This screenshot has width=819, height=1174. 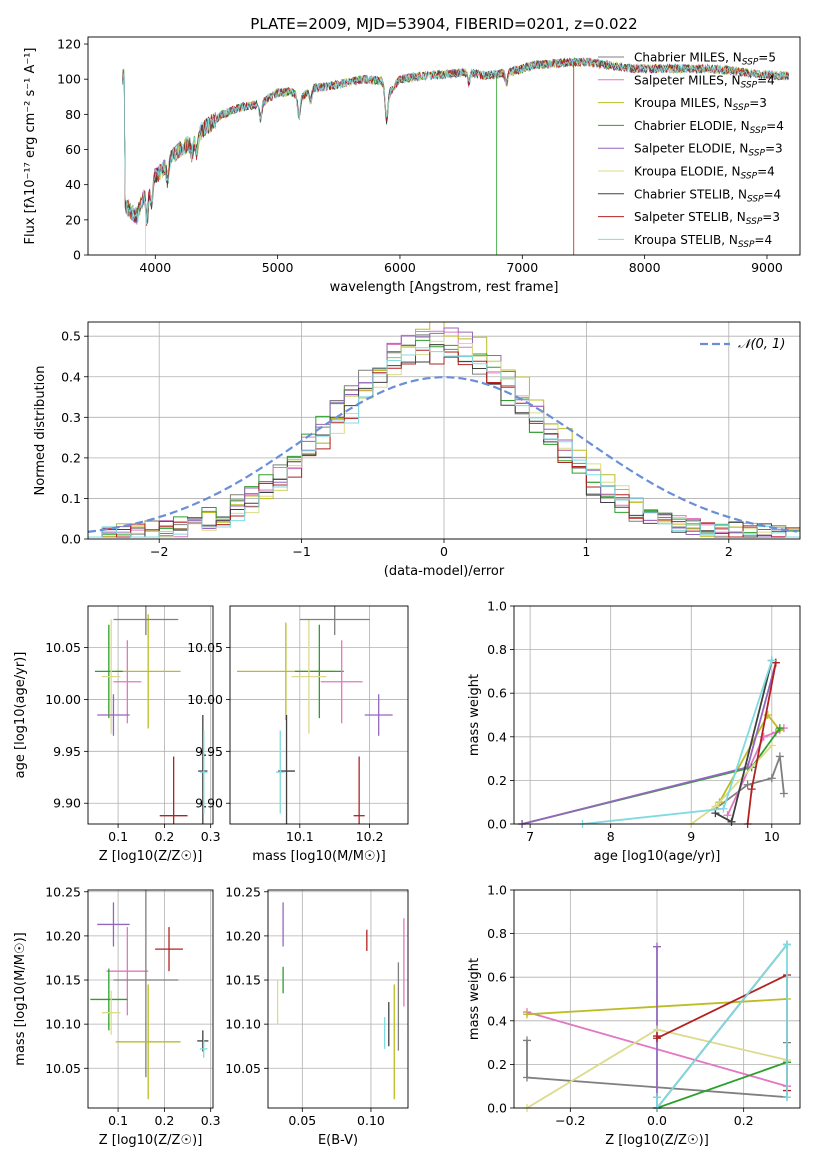 What do you see at coordinates (474, 715) in the screenshot?
I see `massweight_vs_age-ylabel: mass weight` at bounding box center [474, 715].